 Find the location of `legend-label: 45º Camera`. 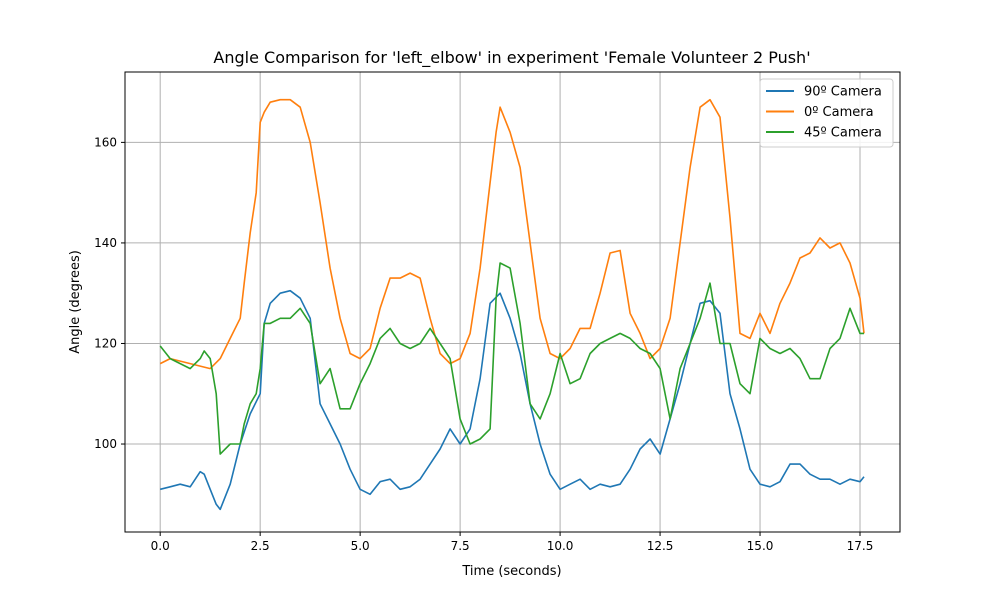

legend-label: 45º Camera is located at coordinates (843, 133).